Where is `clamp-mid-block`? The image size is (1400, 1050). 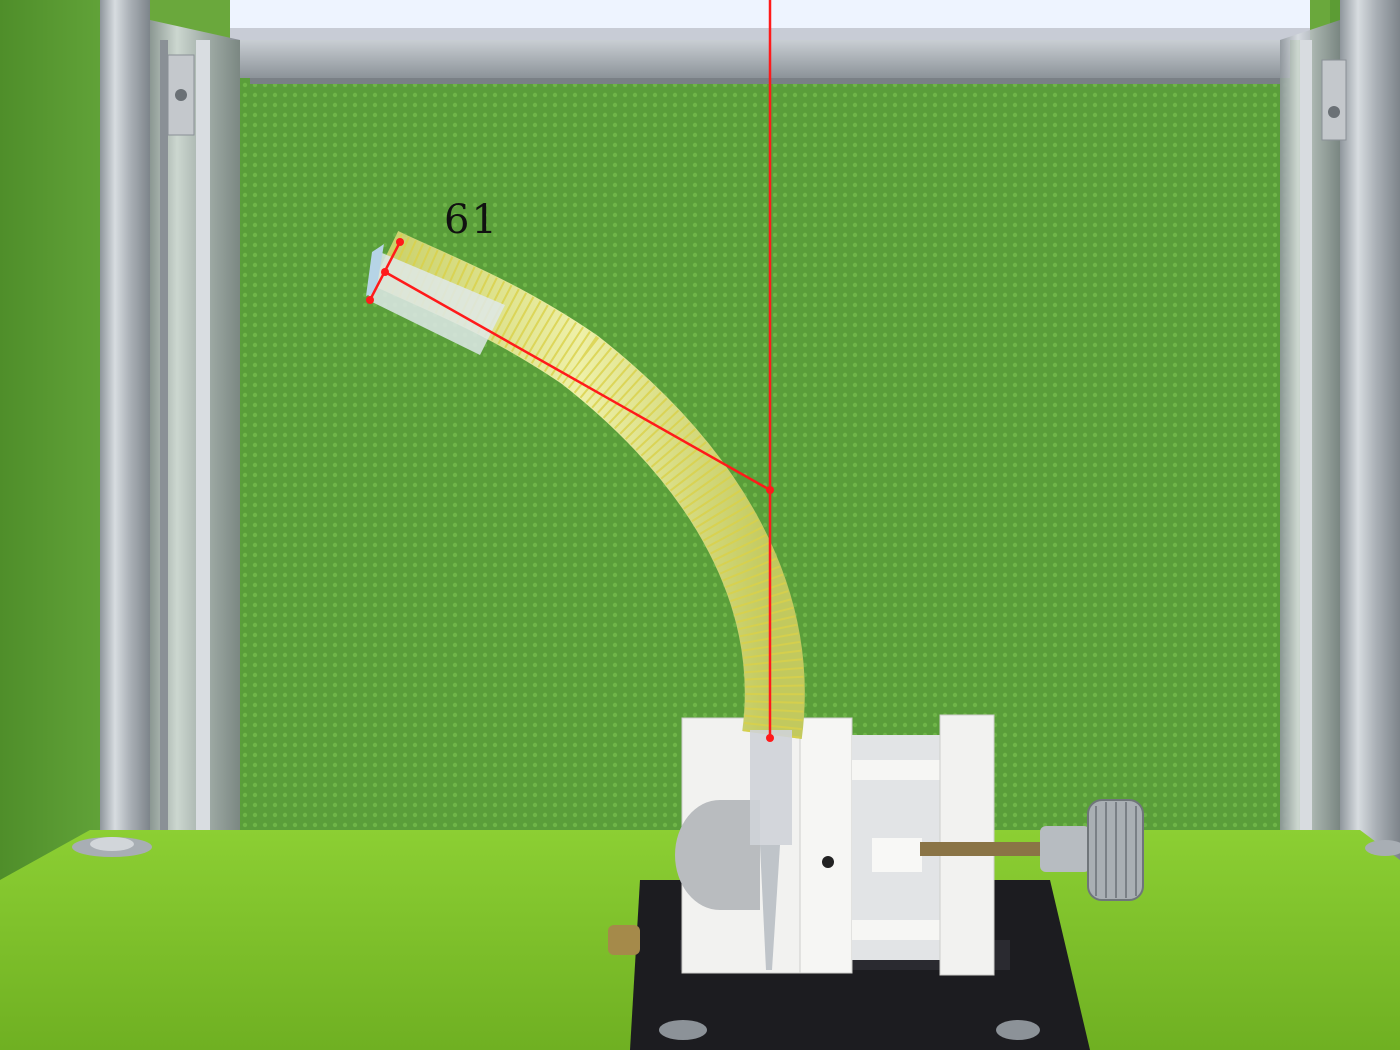
clamp-mid-block is located at coordinates (826, 845).